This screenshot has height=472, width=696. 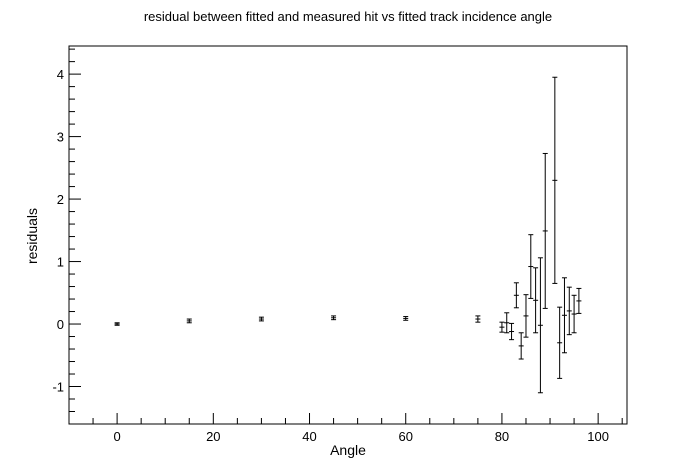 What do you see at coordinates (405, 436) in the screenshot?
I see `x-tick-label: 60` at bounding box center [405, 436].